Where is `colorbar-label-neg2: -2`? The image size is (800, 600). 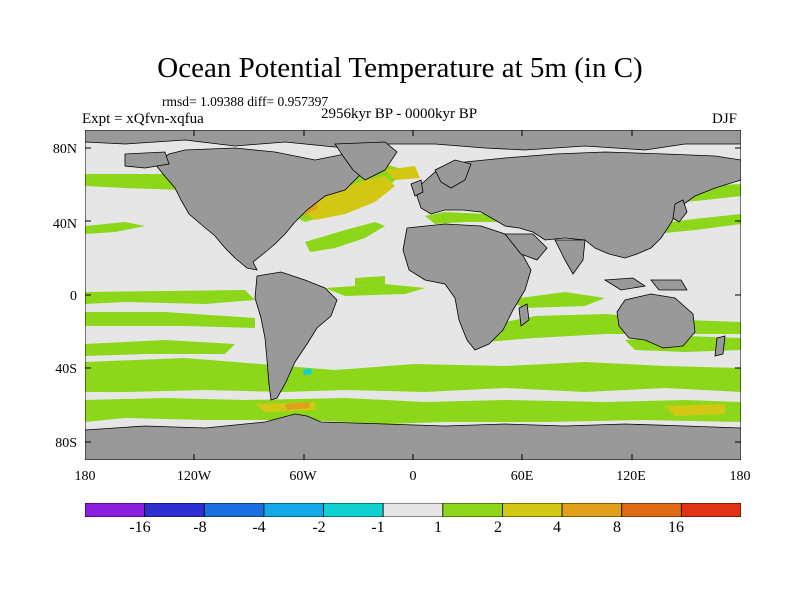 colorbar-label-neg2: -2 is located at coordinates (319, 527).